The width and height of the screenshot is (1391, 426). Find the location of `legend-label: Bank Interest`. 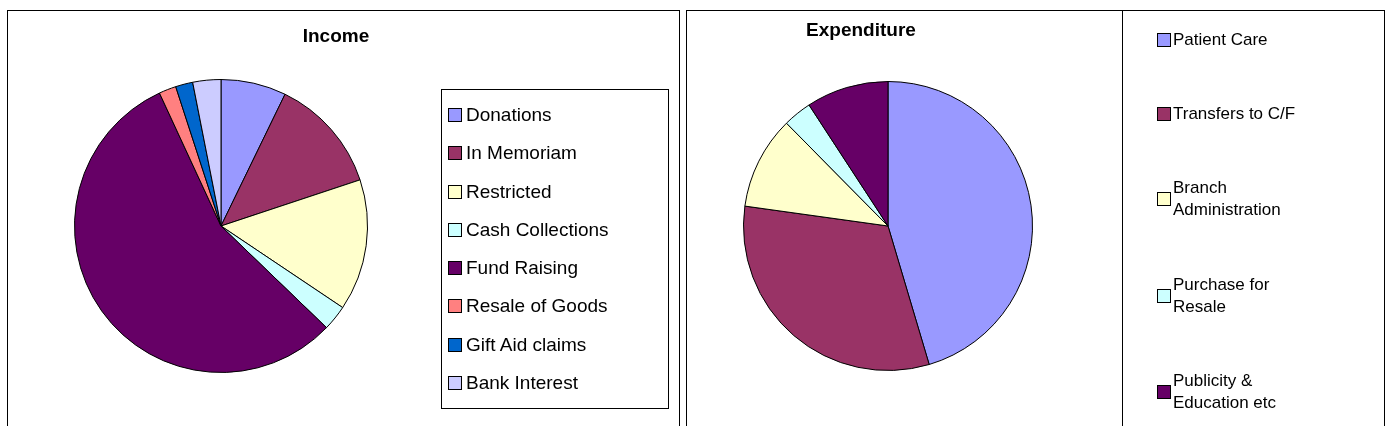

legend-label: Bank Interest is located at coordinates (522, 382).